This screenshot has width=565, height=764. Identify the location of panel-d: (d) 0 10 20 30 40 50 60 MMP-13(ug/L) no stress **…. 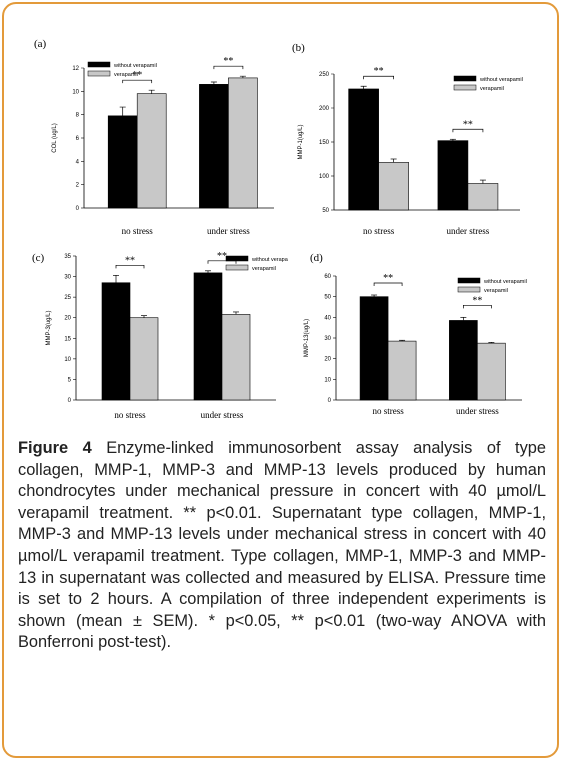
(413, 335).